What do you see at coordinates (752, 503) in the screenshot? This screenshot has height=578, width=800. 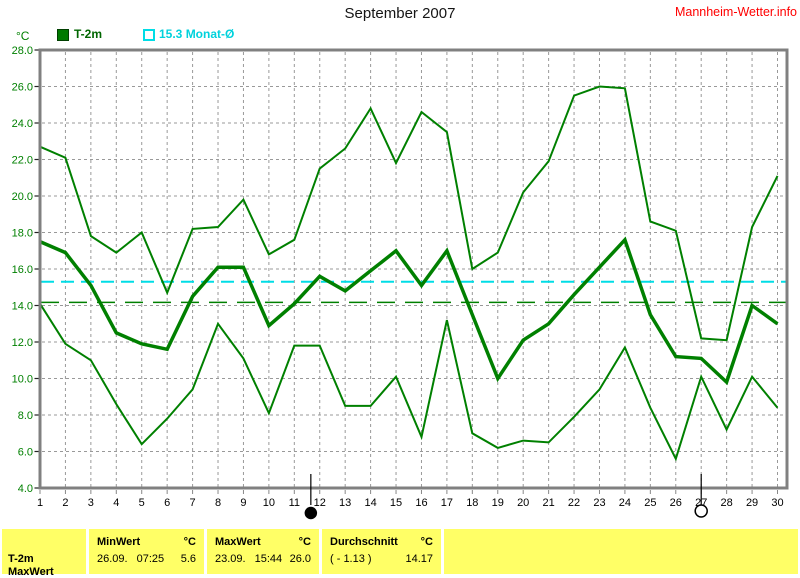 I see `x-tick-label: 29` at bounding box center [752, 503].